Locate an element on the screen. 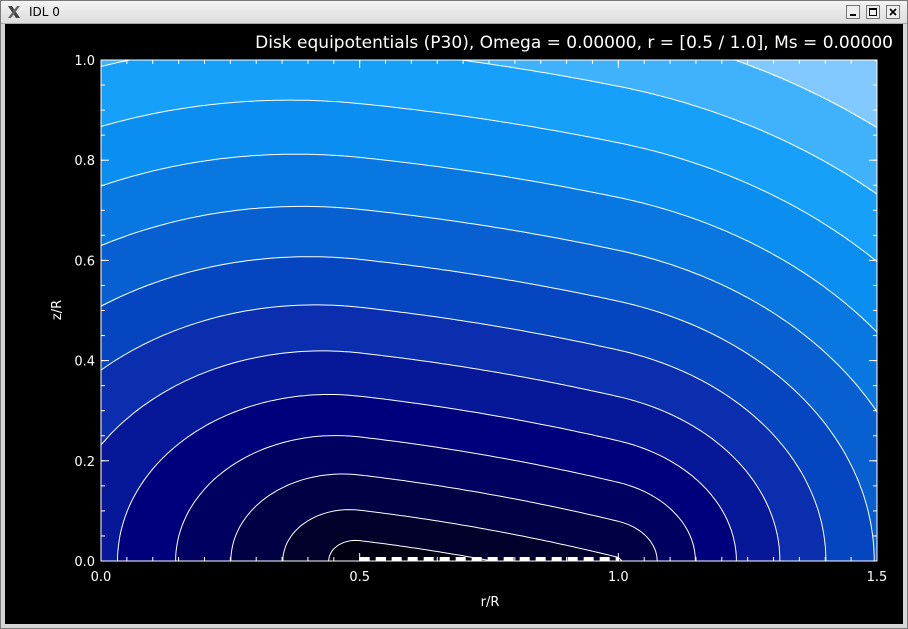  x11-icon is located at coordinates (14, 12).